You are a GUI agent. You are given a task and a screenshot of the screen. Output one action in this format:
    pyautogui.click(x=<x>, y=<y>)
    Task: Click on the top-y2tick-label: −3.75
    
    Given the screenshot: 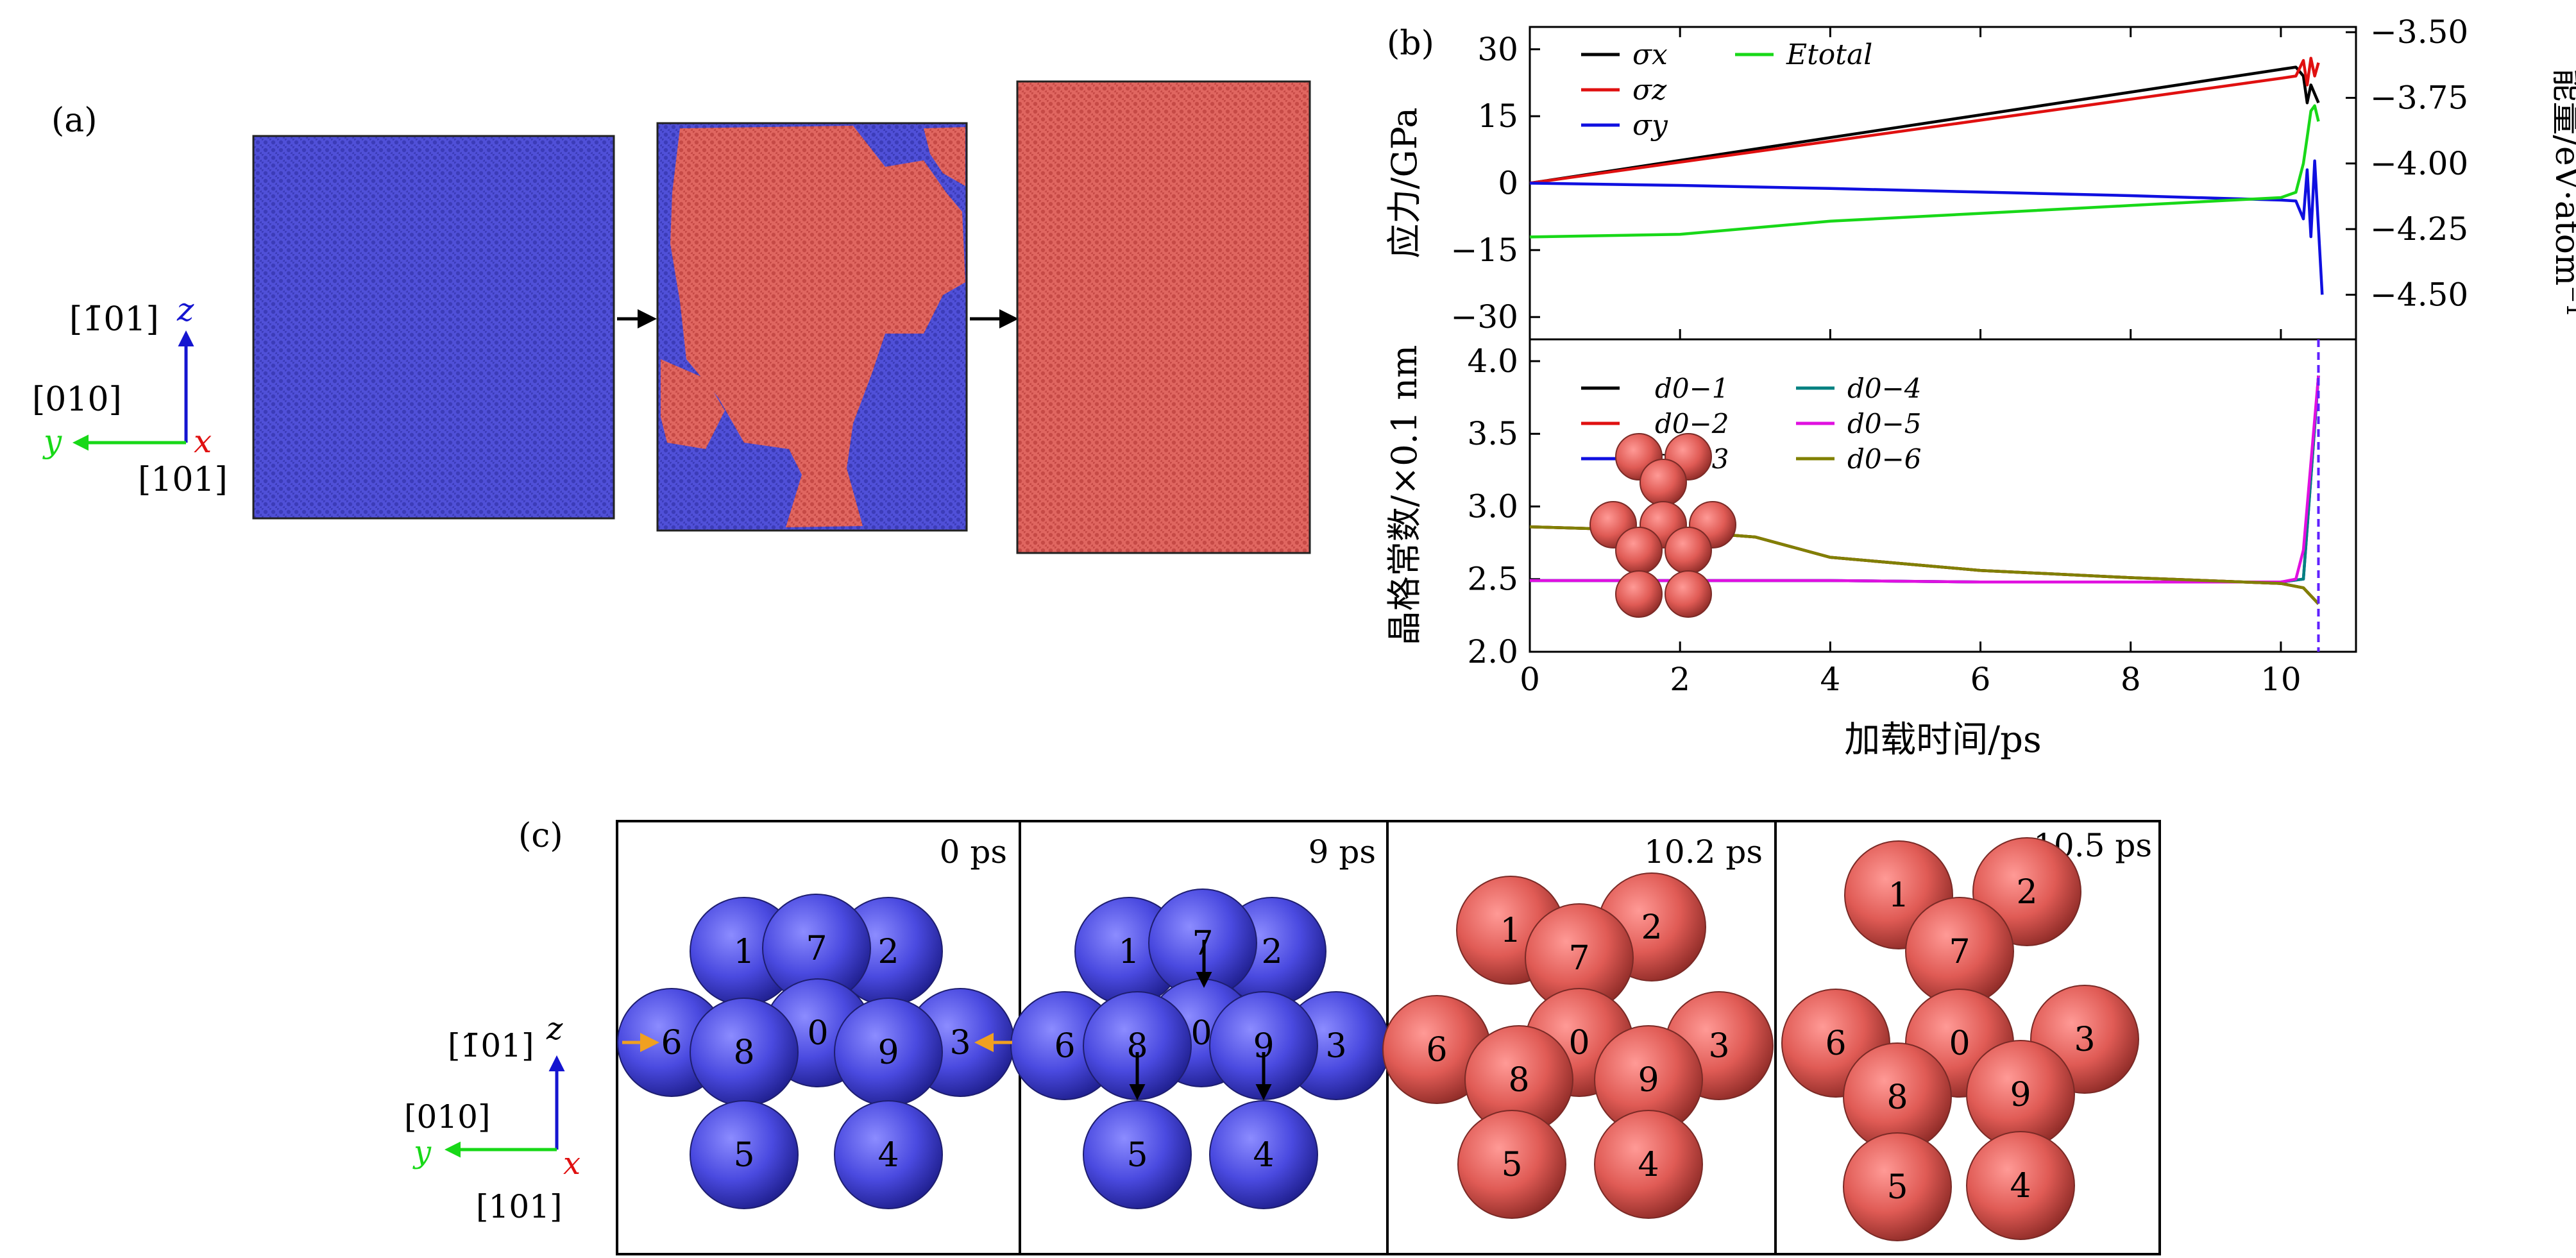 What is the action you would take?
    pyautogui.click(x=2419, y=97)
    